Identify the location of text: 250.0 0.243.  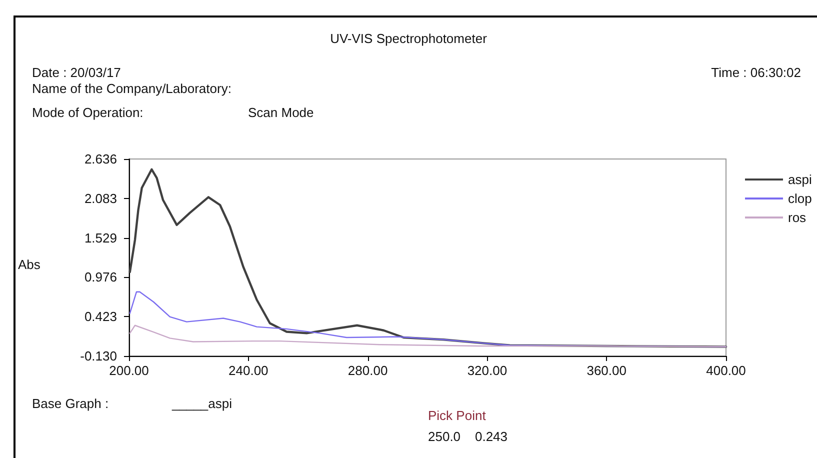
(468, 436).